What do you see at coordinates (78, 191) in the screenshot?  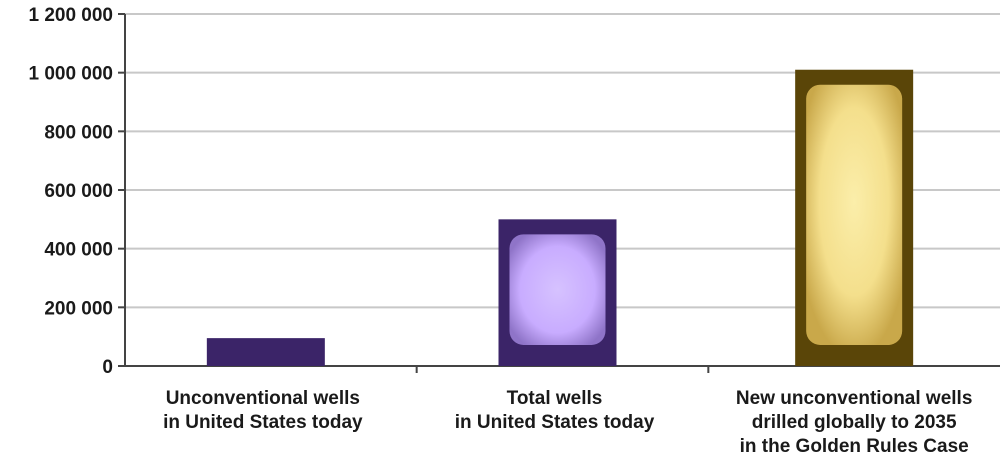 I see `y-tick-label: 600 000` at bounding box center [78, 191].